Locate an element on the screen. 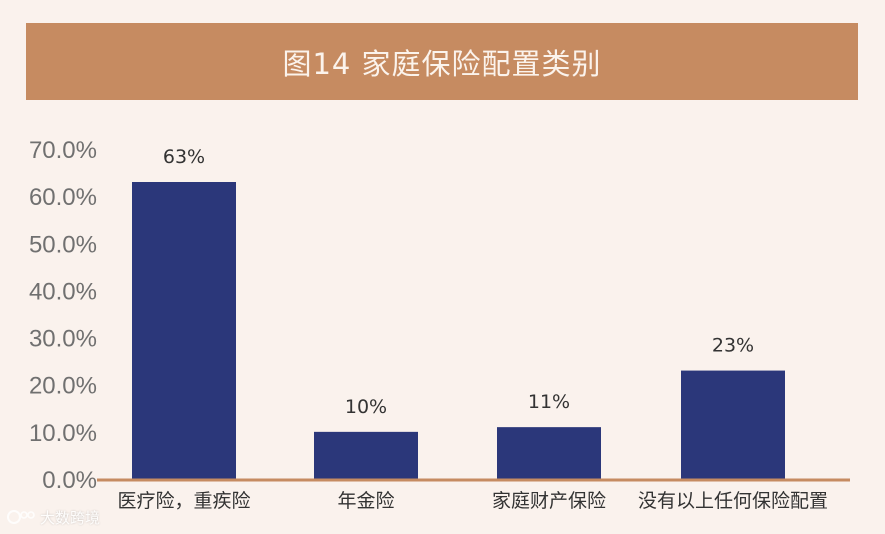 The height and width of the screenshot is (534, 885). x-tick-label: 家庭财产保险 is located at coordinates (549, 501).